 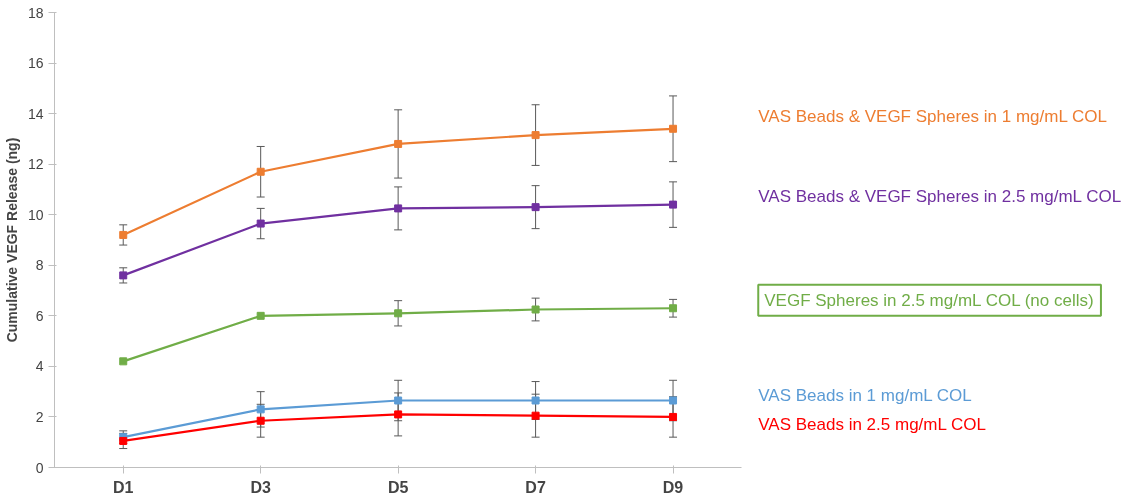 What do you see at coordinates (940, 197) in the screenshot?
I see `text: VAS Beads & VEGF Spheres in 2.5 mg/mL COL` at bounding box center [940, 197].